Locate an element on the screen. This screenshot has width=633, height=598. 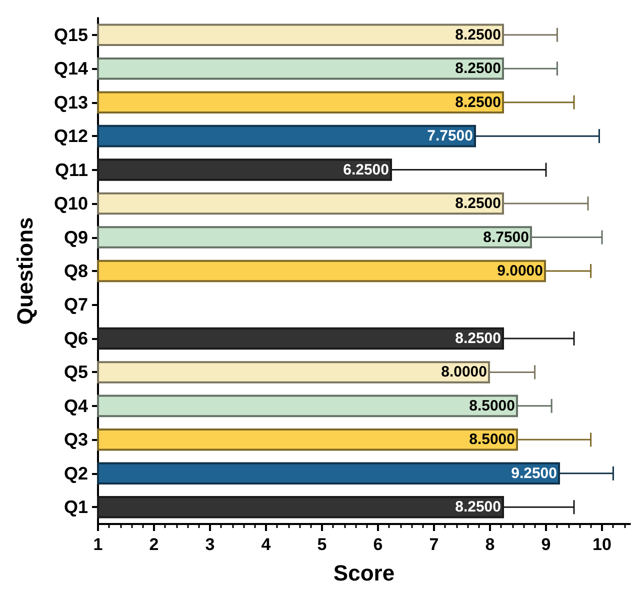
y-tick-label: Q13 is located at coordinates (71, 102).